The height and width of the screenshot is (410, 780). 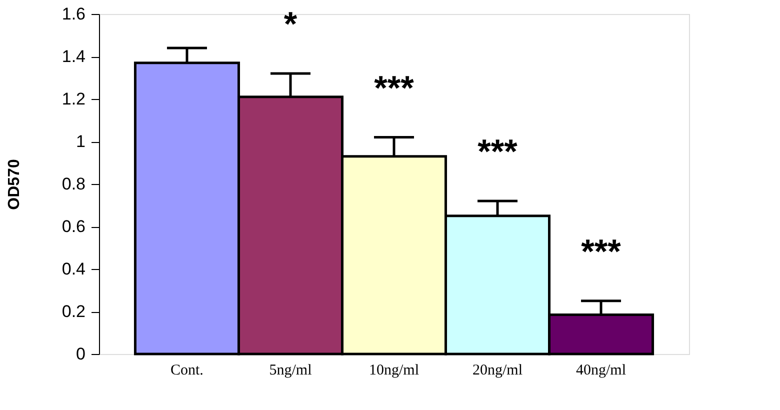 What do you see at coordinates (394, 370) in the screenshot?
I see `x-tick-label: 10ng/ml` at bounding box center [394, 370].